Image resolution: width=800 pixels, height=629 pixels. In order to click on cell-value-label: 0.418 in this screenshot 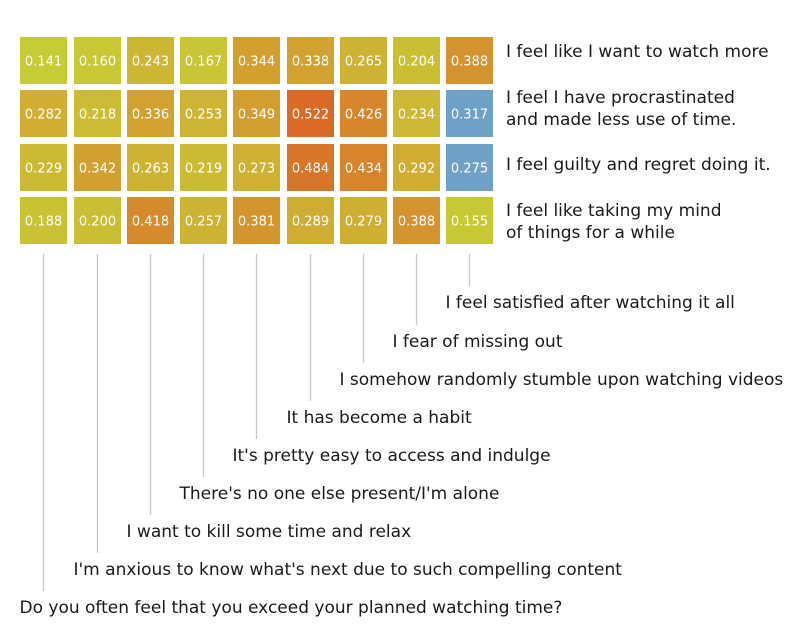, I will do `click(150, 222)`.